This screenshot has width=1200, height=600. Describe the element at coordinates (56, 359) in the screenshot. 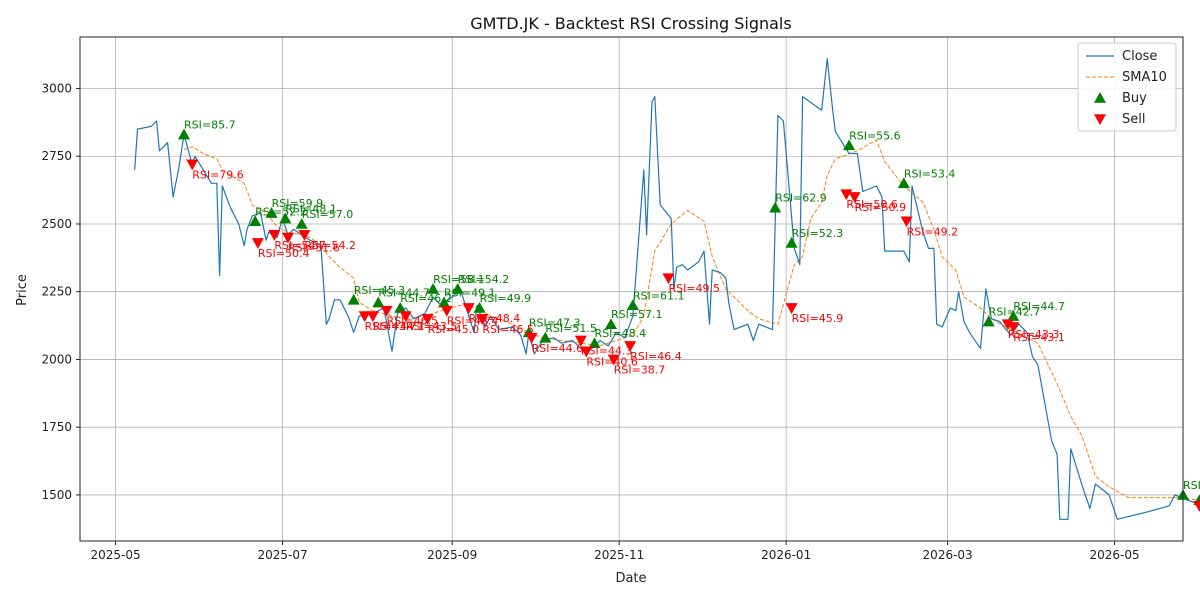

I see `y-tick-label: 2000` at that location.